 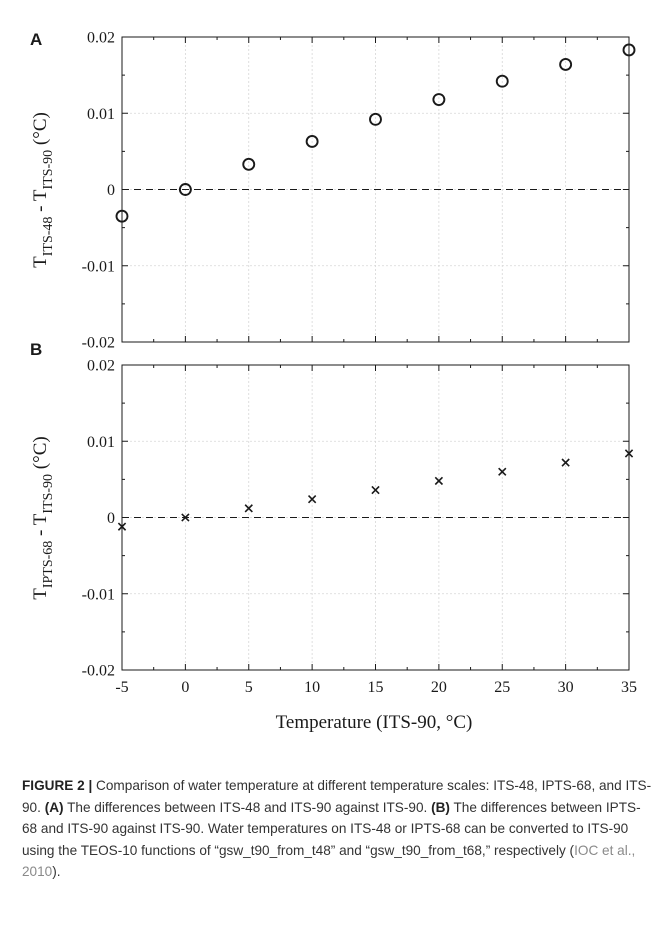 I want to click on panel-a-y-tick-label: 0.02, so click(x=101, y=38).